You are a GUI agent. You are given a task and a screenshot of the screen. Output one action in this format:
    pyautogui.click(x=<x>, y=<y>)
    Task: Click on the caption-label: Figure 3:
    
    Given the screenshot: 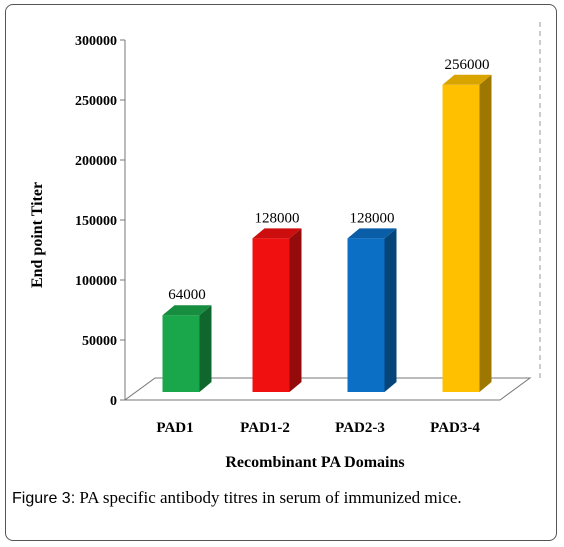 What is the action you would take?
    pyautogui.click(x=44, y=498)
    